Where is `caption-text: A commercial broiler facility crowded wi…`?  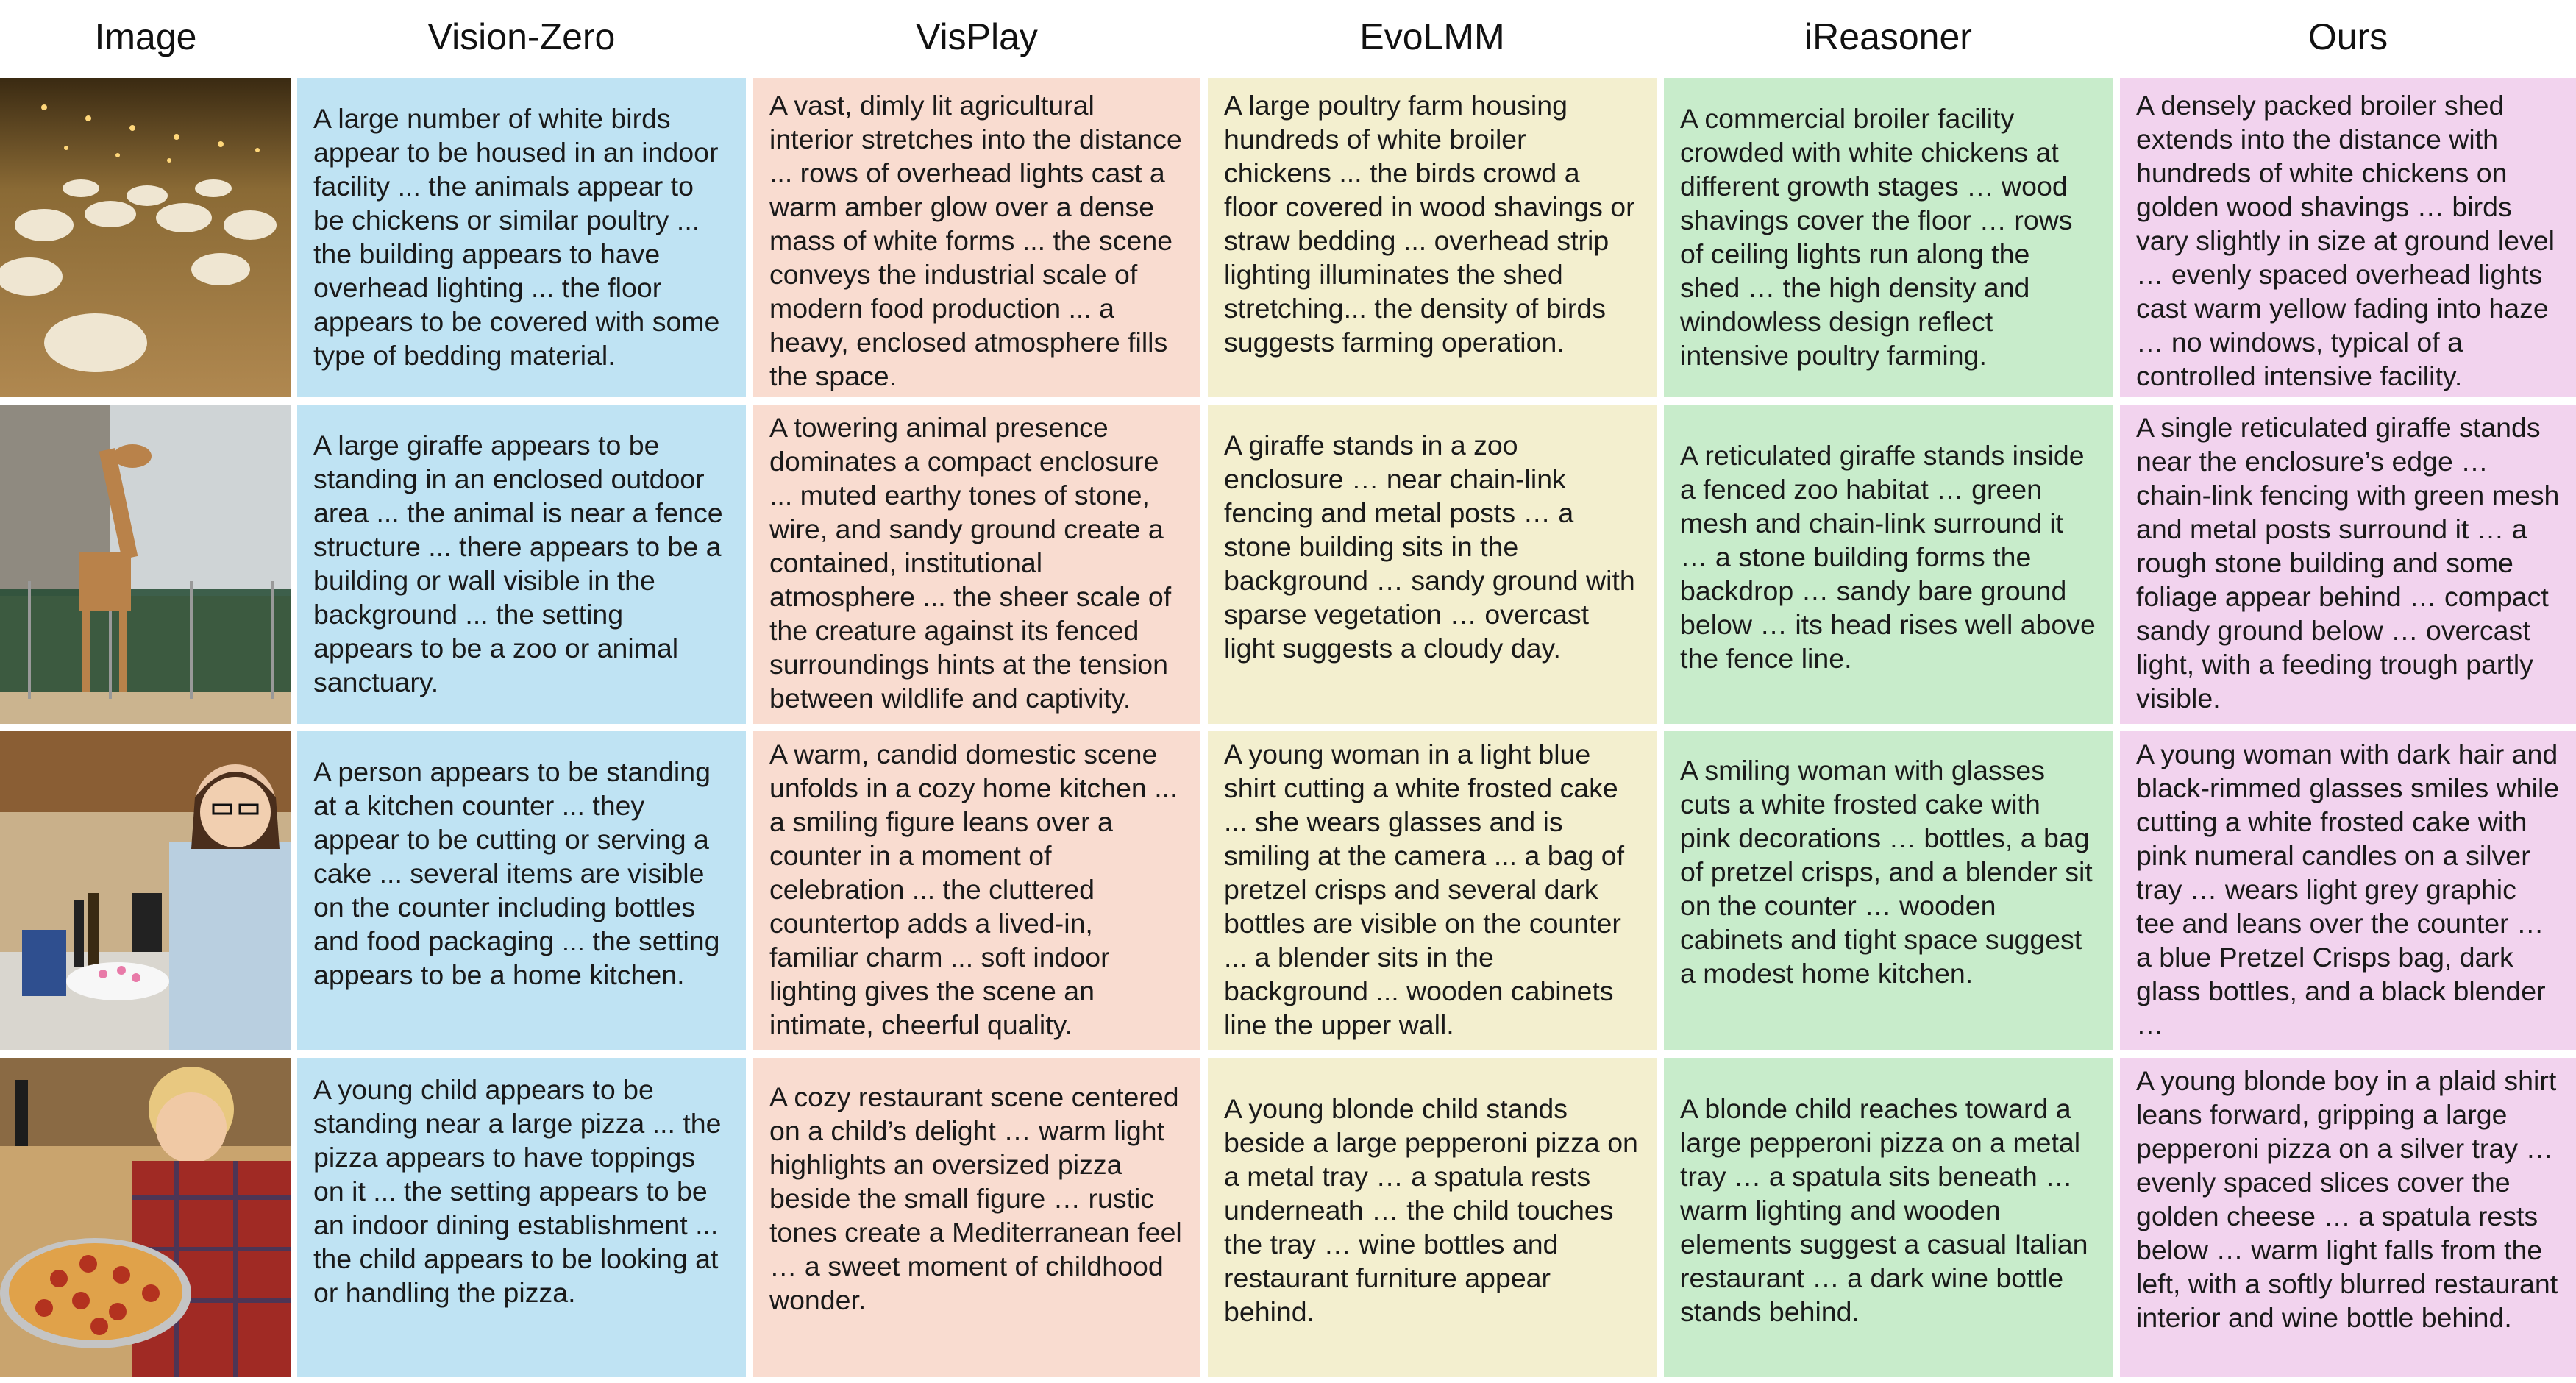
caption-text: A commercial broiler facility crowded wi… is located at coordinates (1876, 237).